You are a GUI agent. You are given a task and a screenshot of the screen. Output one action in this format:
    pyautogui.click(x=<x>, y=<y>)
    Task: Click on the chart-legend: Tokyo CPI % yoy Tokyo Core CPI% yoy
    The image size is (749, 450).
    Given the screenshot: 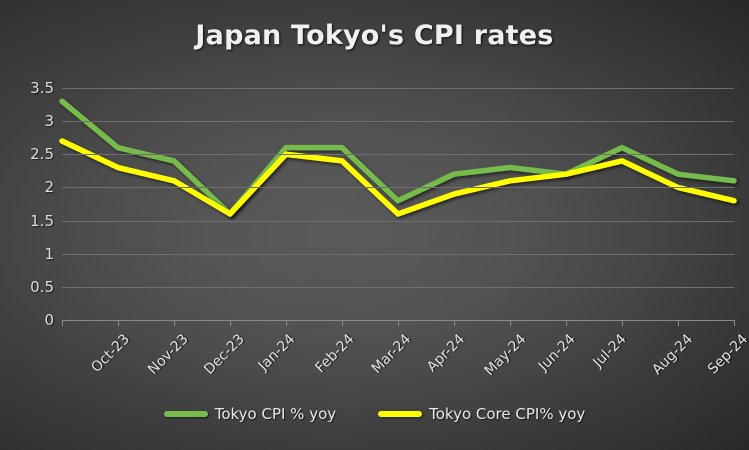 What is the action you would take?
    pyautogui.click(x=374, y=414)
    